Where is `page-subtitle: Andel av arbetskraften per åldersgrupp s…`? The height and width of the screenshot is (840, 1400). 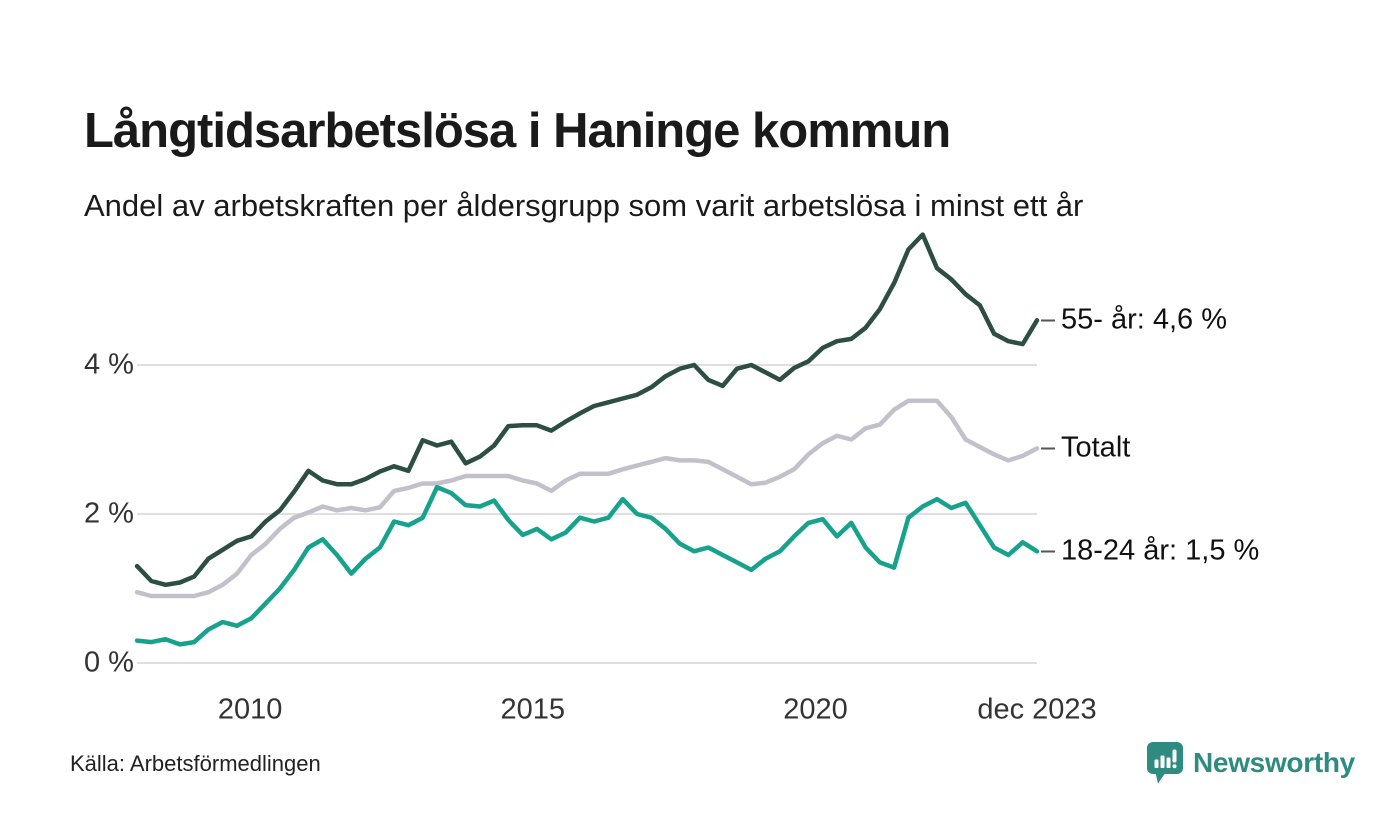 page-subtitle: Andel av arbetskraften per åldersgrupp s… is located at coordinates (584, 205).